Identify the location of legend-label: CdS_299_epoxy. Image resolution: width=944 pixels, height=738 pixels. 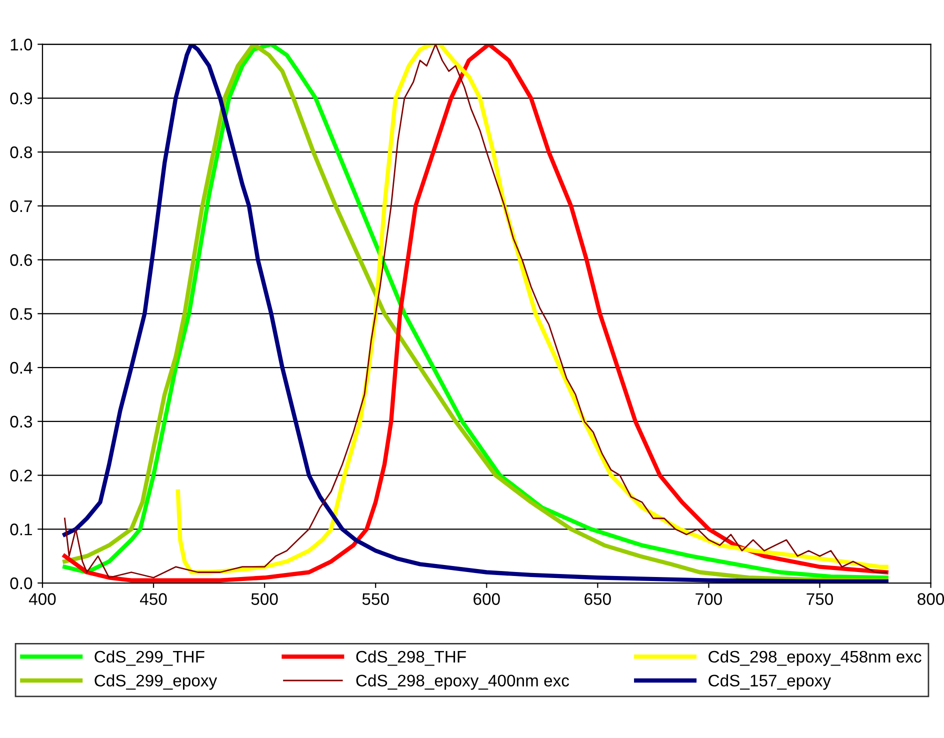
(156, 682).